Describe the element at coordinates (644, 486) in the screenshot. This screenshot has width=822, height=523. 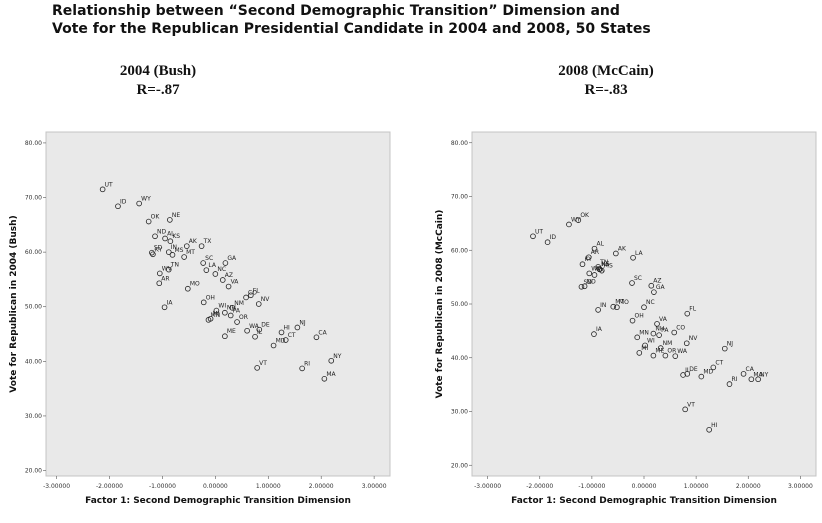
I see `x-tick-label: 0.00000` at that location.